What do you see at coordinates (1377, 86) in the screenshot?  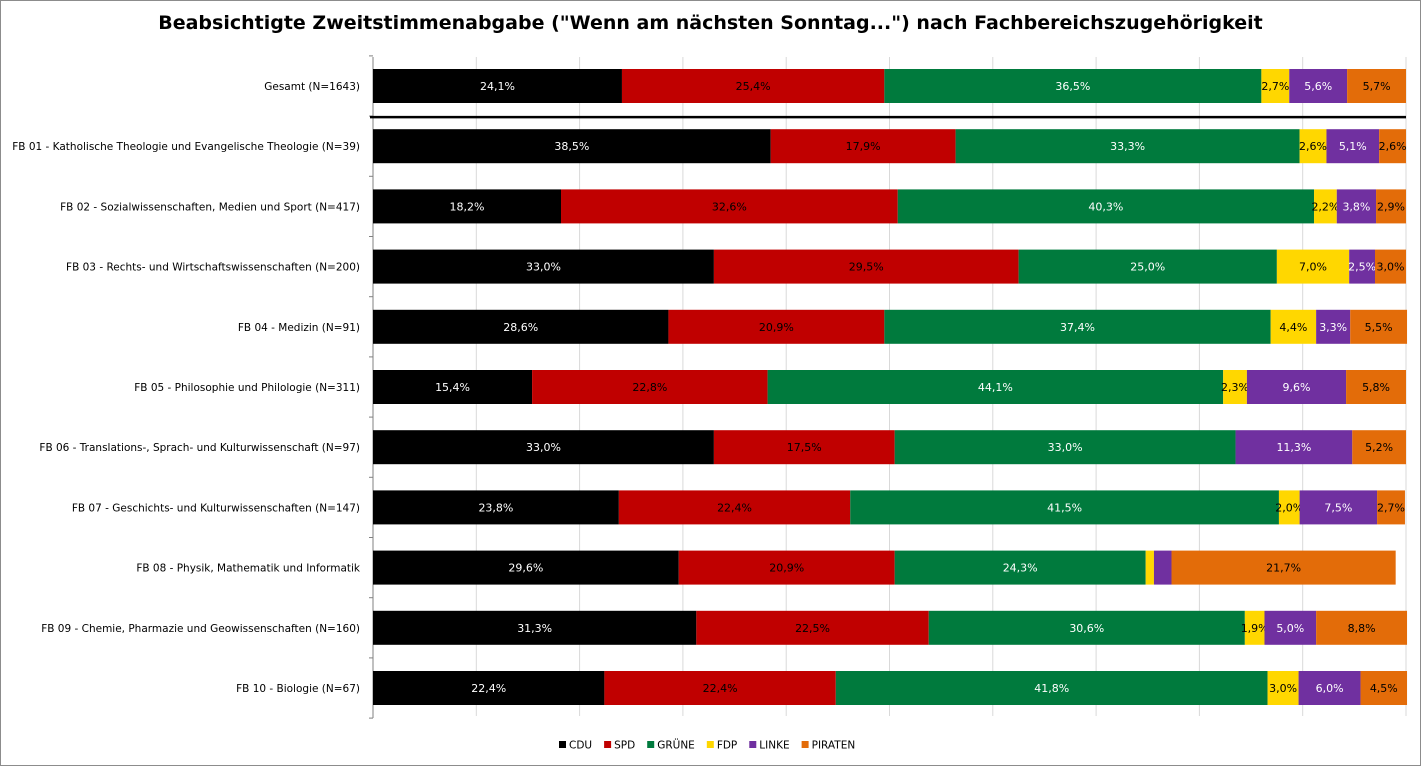 I see `data-label: 5,7%` at bounding box center [1377, 86].